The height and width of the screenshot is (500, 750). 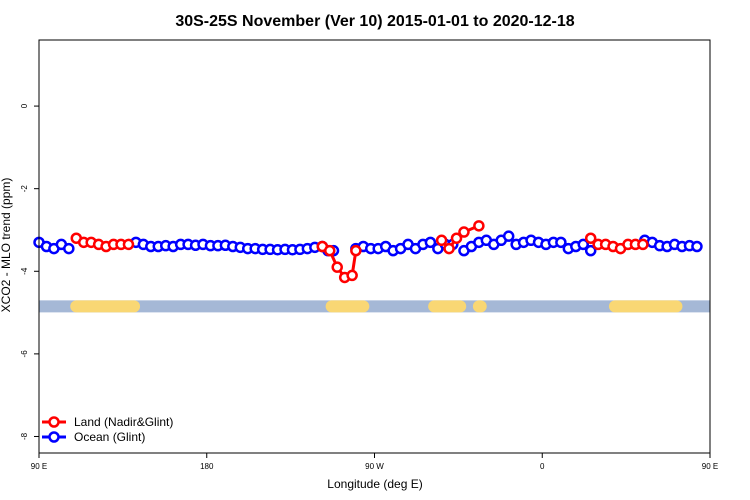 What do you see at coordinates (24, 354) in the screenshot?
I see `y-tick-label: -6` at bounding box center [24, 354].